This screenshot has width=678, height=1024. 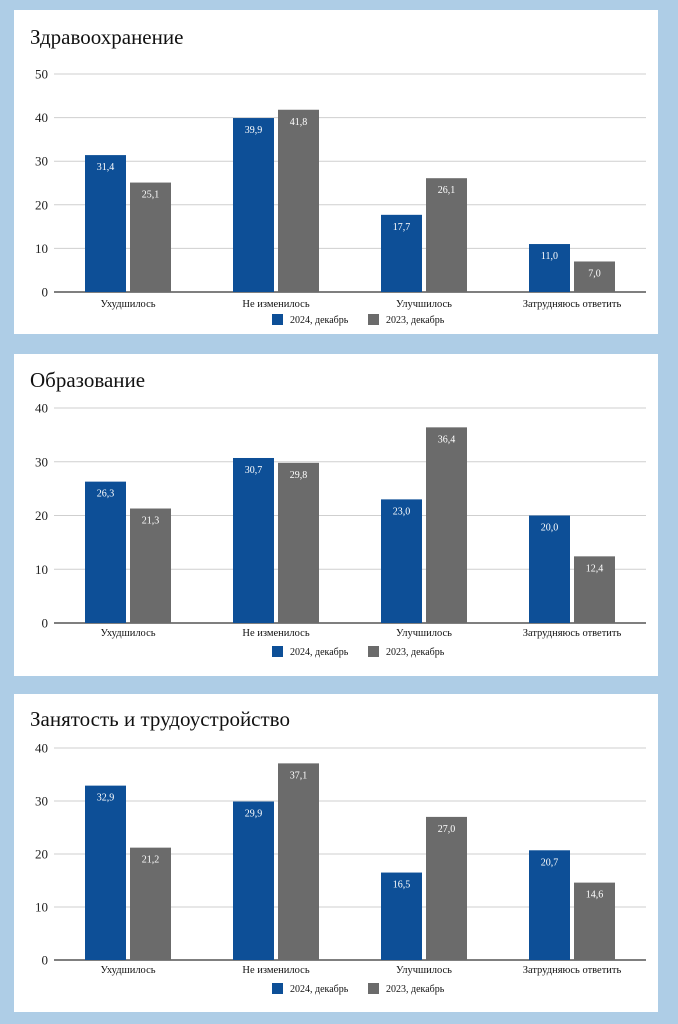 What do you see at coordinates (106, 37) in the screenshot?
I see `chart-title: Здравоохранение` at bounding box center [106, 37].